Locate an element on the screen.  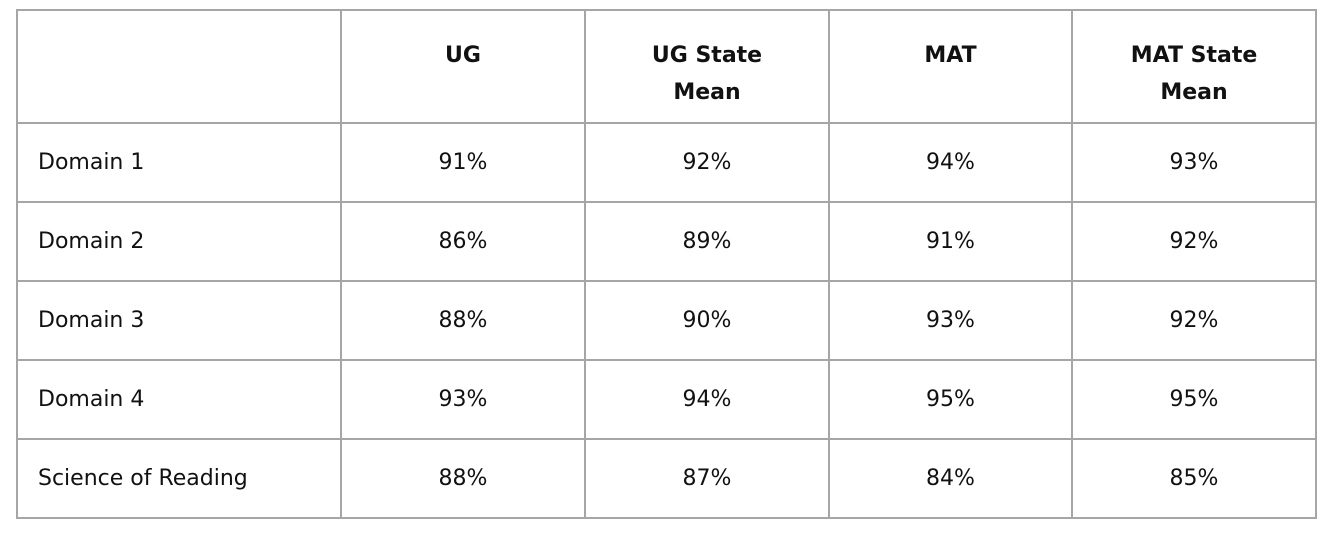
header-cell: UG State Mean is located at coordinates (707, 66).